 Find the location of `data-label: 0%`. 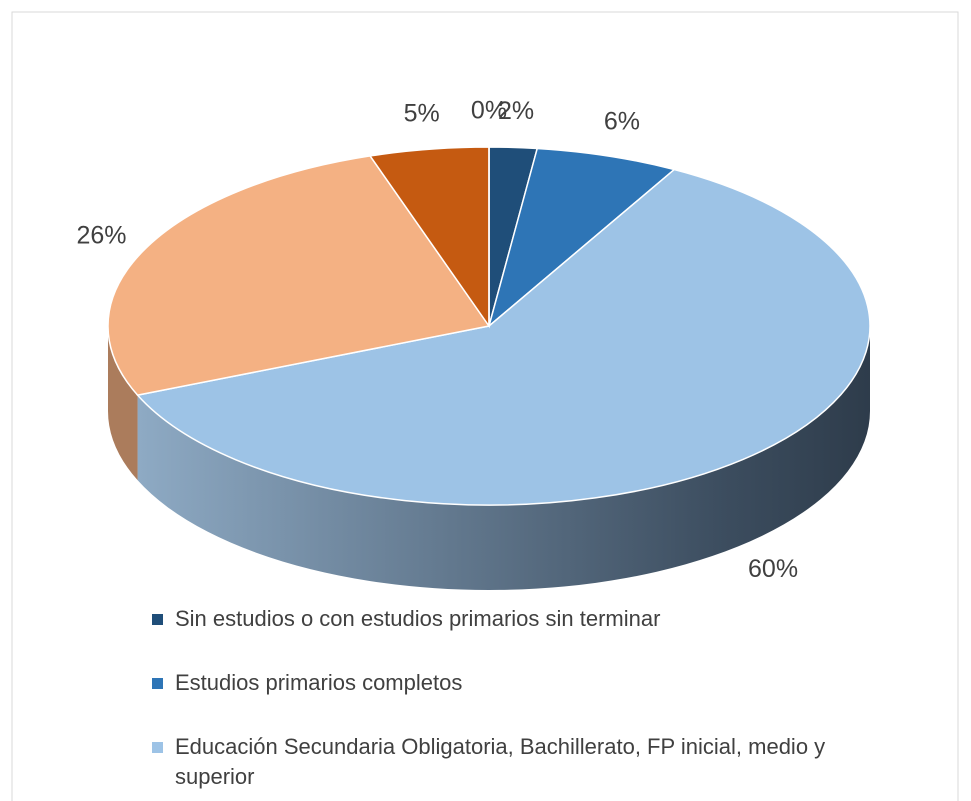

data-label: 0% is located at coordinates (489, 111).